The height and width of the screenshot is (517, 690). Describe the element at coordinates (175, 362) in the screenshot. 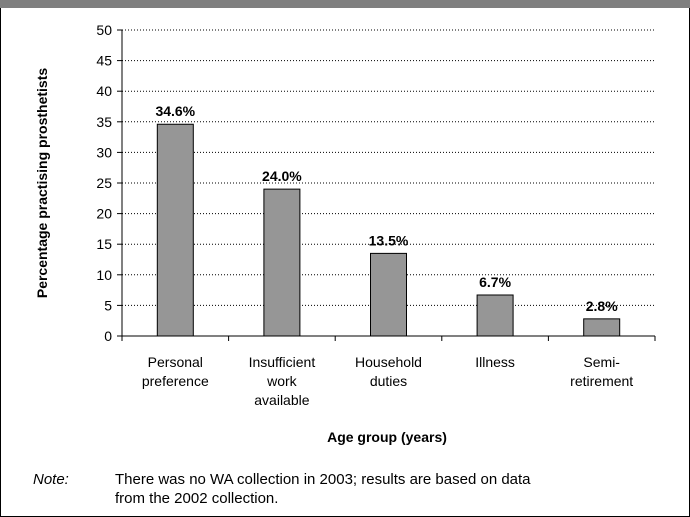

I see `x-tick-label: Personal` at that location.